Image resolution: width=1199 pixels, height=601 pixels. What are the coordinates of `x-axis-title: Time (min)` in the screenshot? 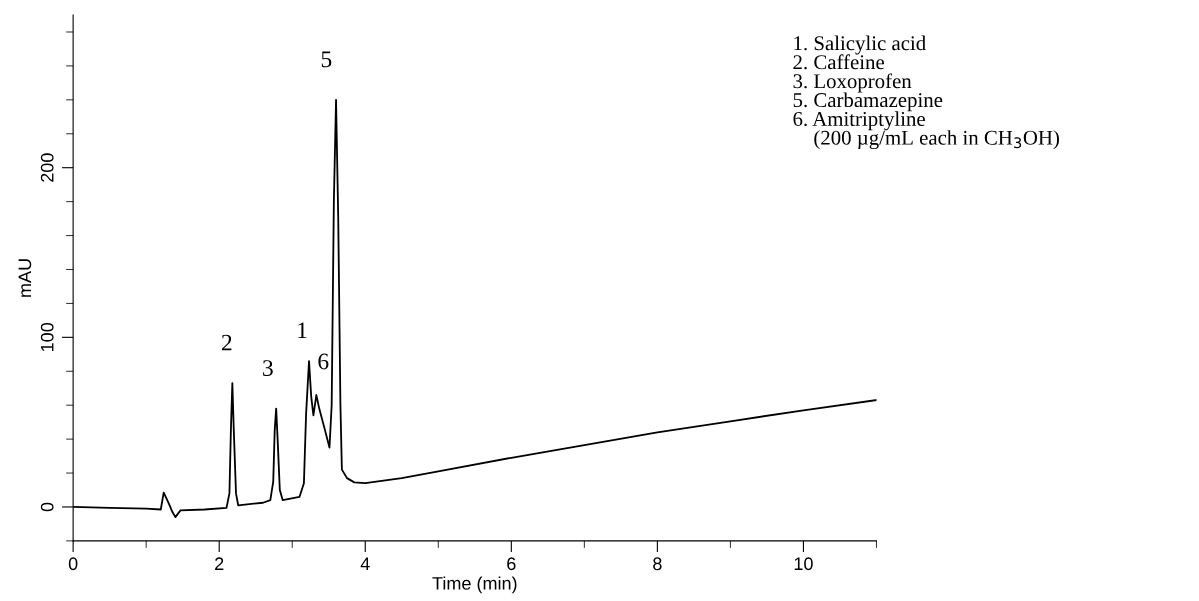 It's located at (474, 585).